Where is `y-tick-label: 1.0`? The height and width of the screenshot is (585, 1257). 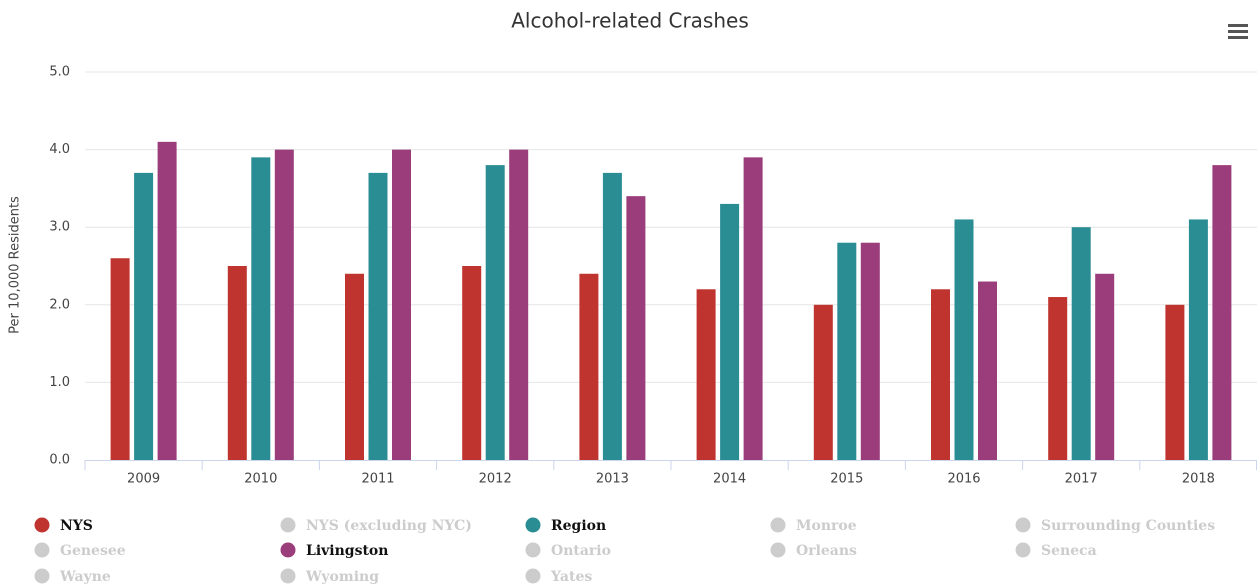
y-tick-label: 1.0 is located at coordinates (59, 382).